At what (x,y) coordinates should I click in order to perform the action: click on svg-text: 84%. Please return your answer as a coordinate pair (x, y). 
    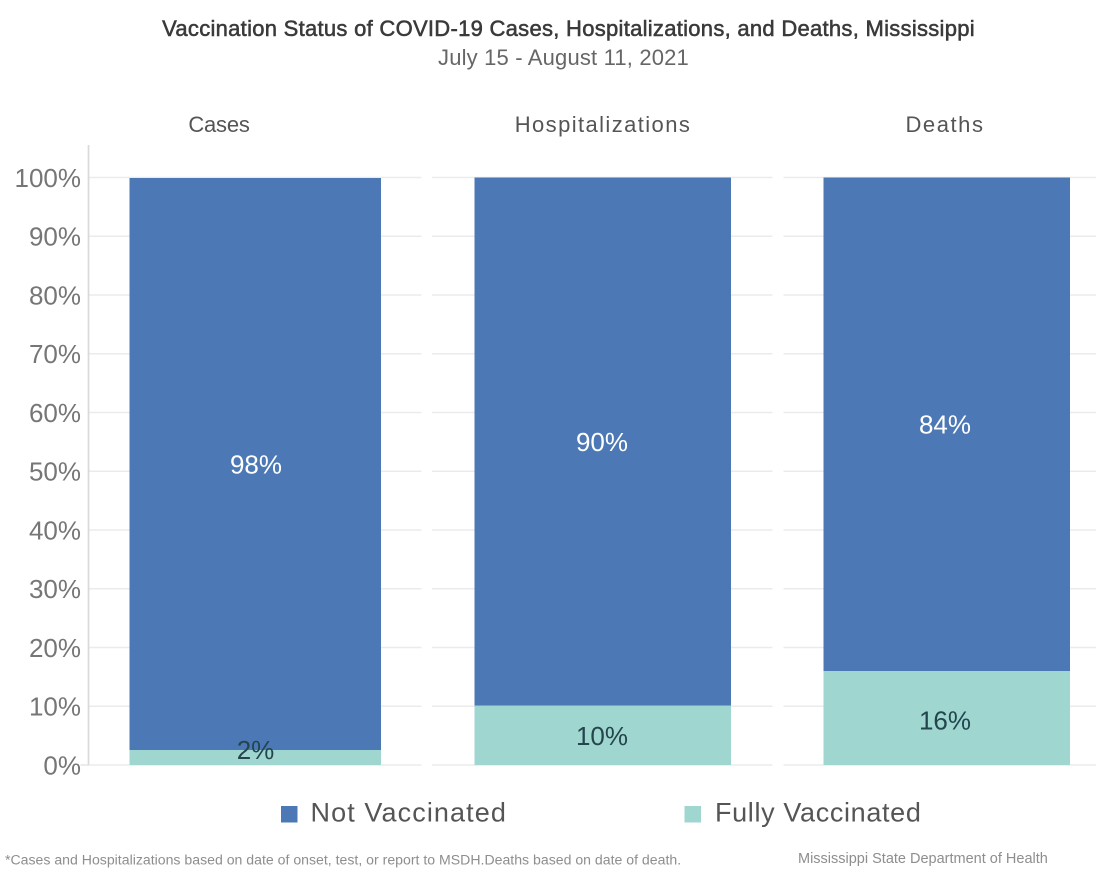
    Looking at the image, I should click on (945, 425).